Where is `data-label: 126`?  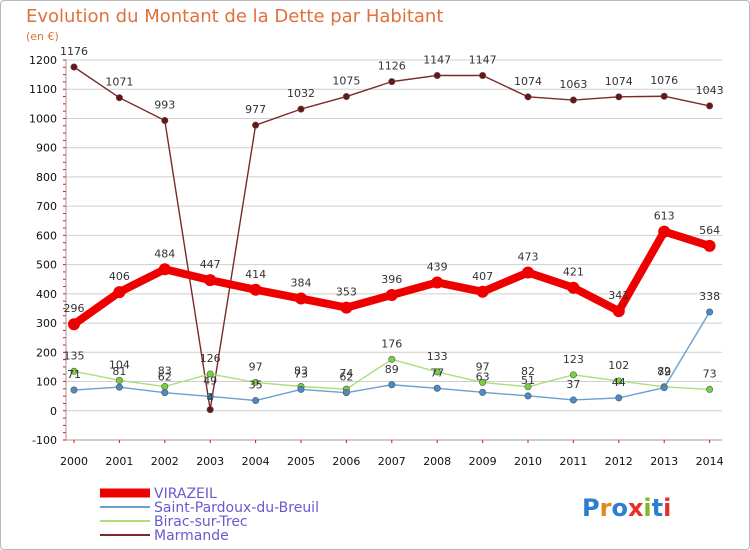
data-label: 126 is located at coordinates (210, 358).